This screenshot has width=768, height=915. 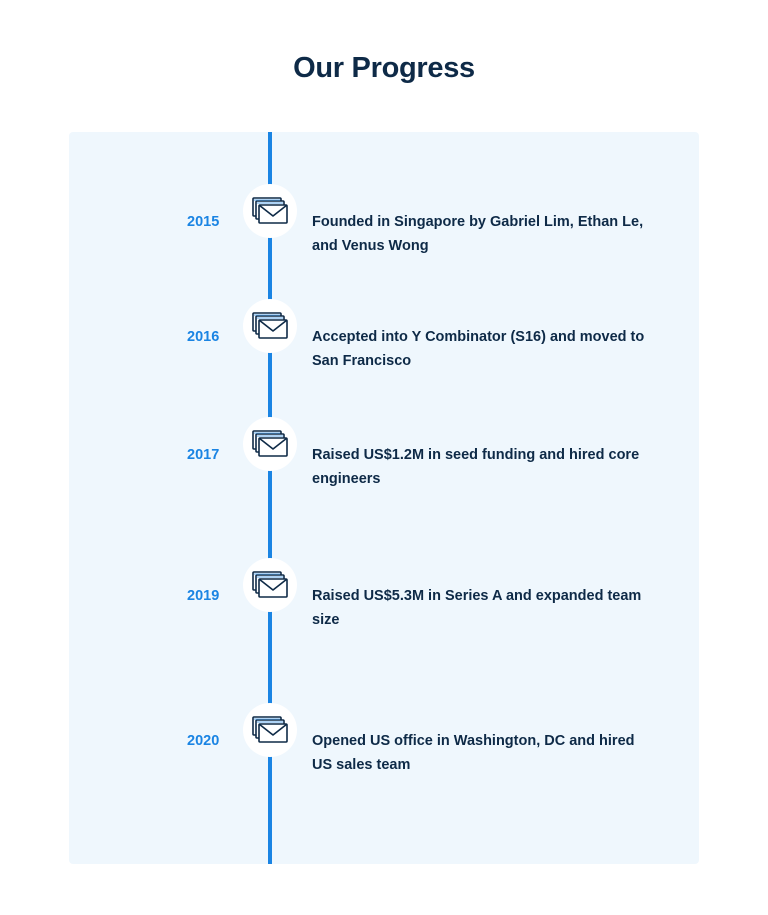 I want to click on timeline-year: 2015, so click(x=203, y=222).